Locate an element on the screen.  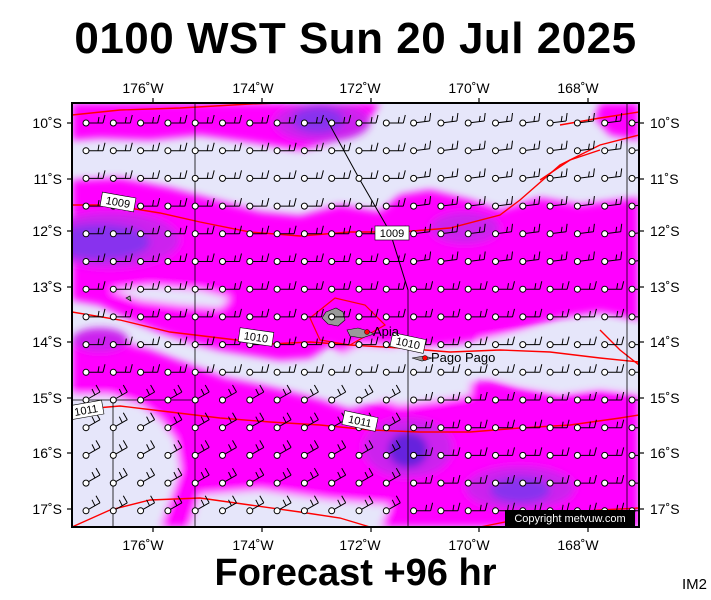
lat-label-right: 15˚S is located at coordinates (665, 398).